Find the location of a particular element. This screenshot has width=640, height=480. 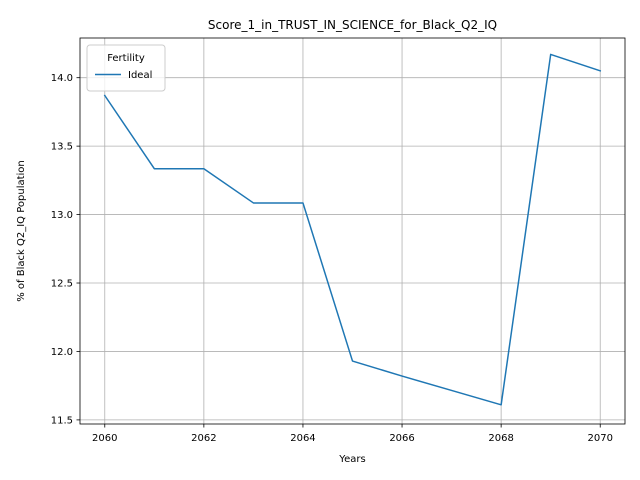

y-tick-label: 13.0 is located at coordinates (62, 215).